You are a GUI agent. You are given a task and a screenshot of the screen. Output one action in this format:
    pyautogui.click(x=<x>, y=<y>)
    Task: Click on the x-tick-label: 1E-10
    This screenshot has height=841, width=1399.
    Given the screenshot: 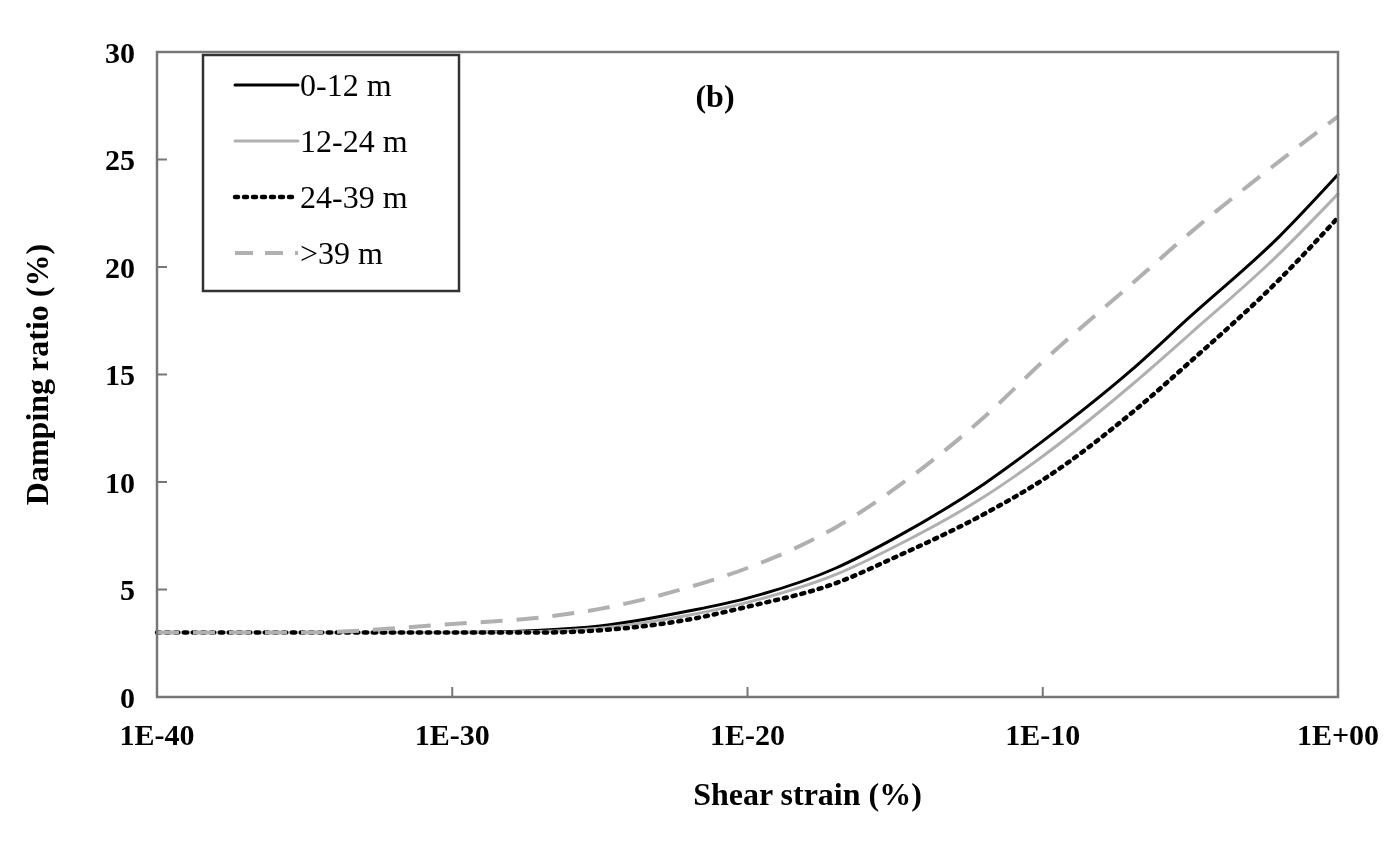 What is the action you would take?
    pyautogui.click(x=1043, y=734)
    